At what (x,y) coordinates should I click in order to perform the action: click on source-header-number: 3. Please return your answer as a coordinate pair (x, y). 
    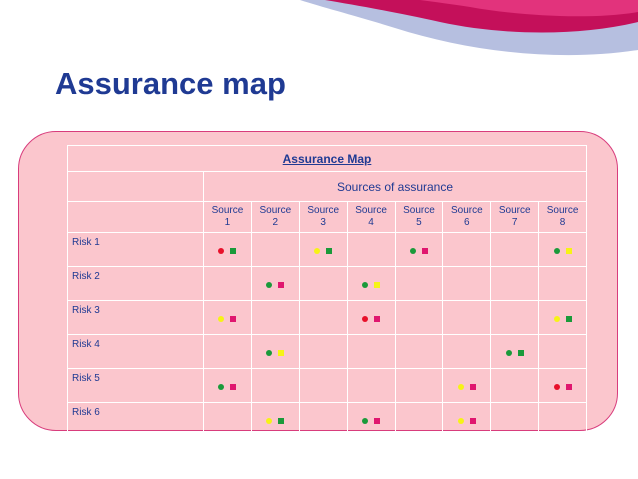
    Looking at the image, I should click on (323, 222).